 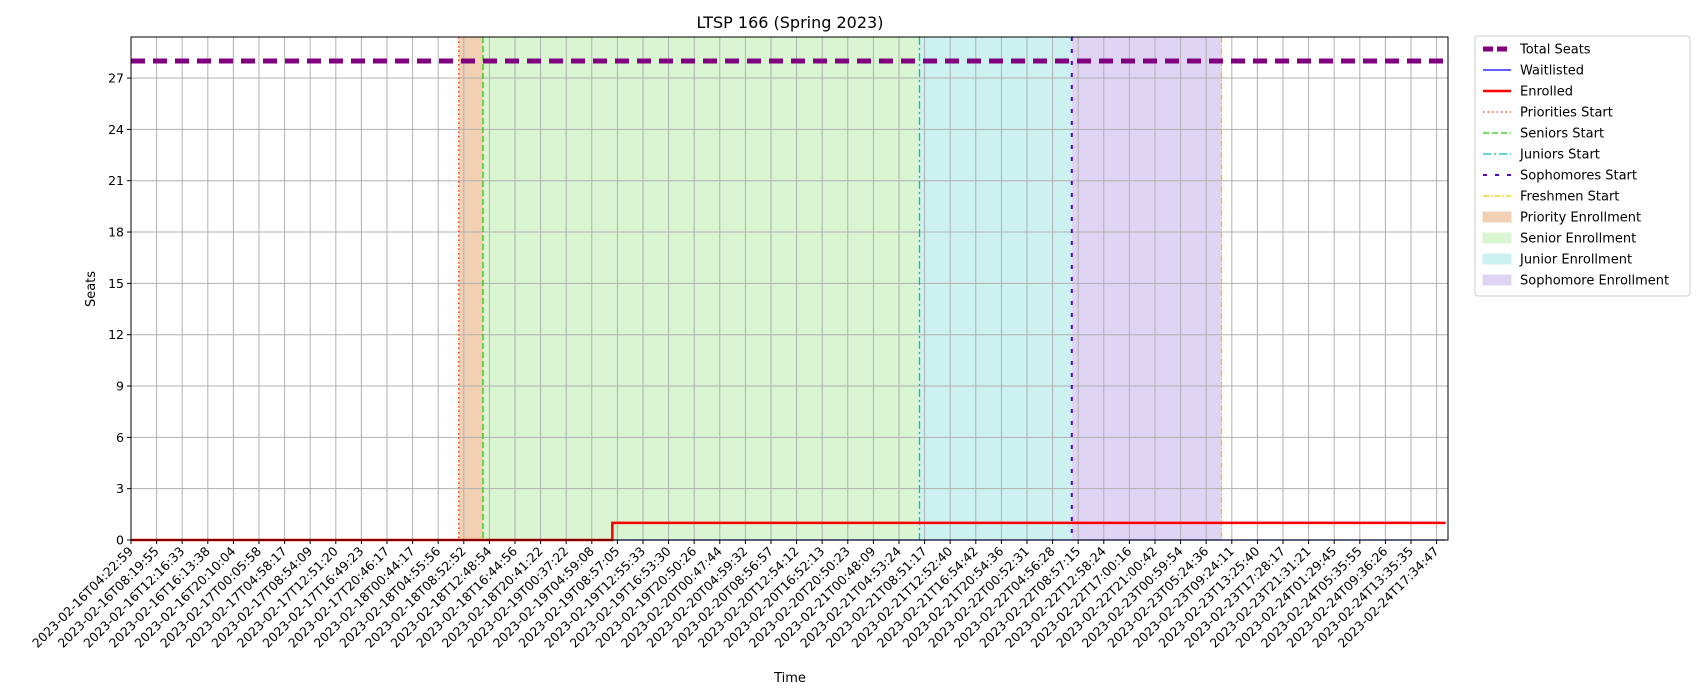 I want to click on y-tick-label: 6, so click(x=120, y=437).